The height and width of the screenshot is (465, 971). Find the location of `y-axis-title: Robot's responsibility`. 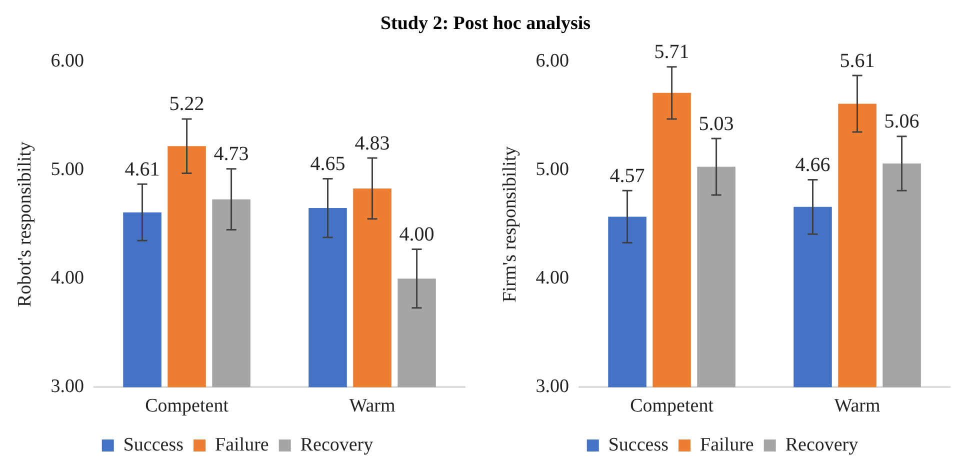

y-axis-title: Robot's responsibility is located at coordinates (25, 224).